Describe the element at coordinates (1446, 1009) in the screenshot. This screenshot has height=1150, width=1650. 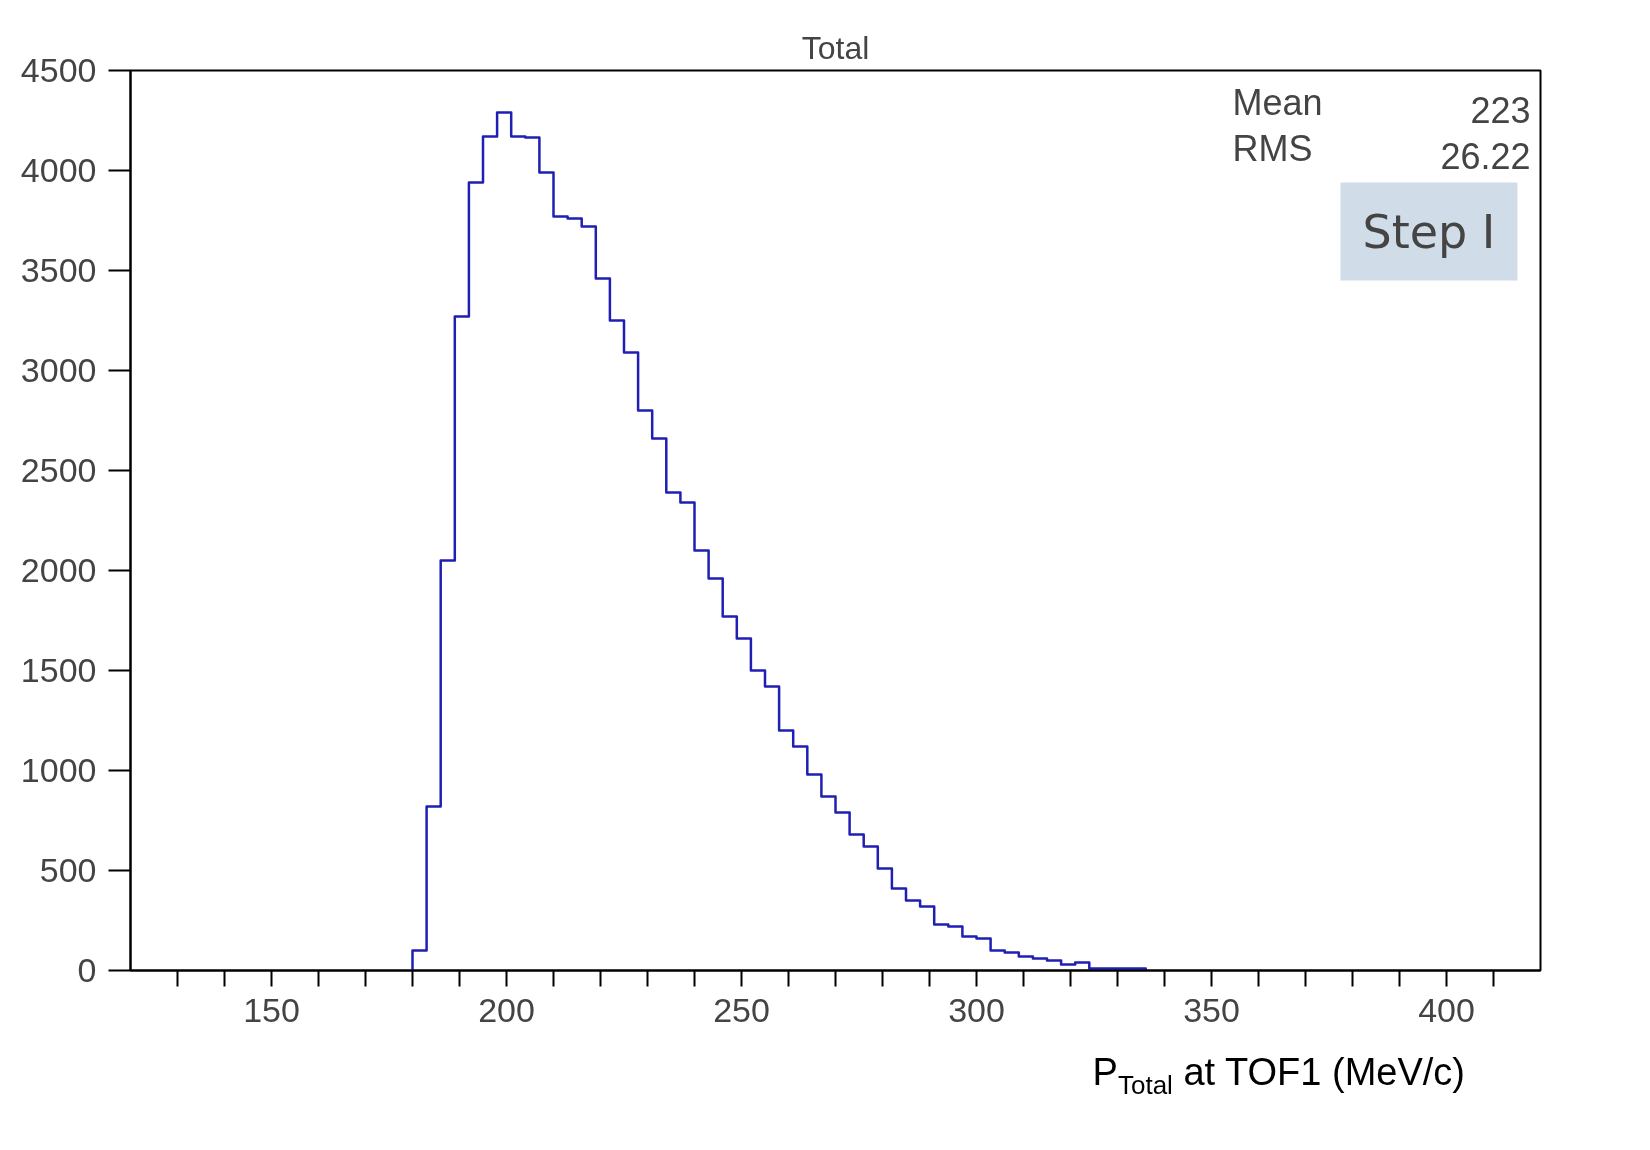
I see `x-tick-label: 400` at that location.